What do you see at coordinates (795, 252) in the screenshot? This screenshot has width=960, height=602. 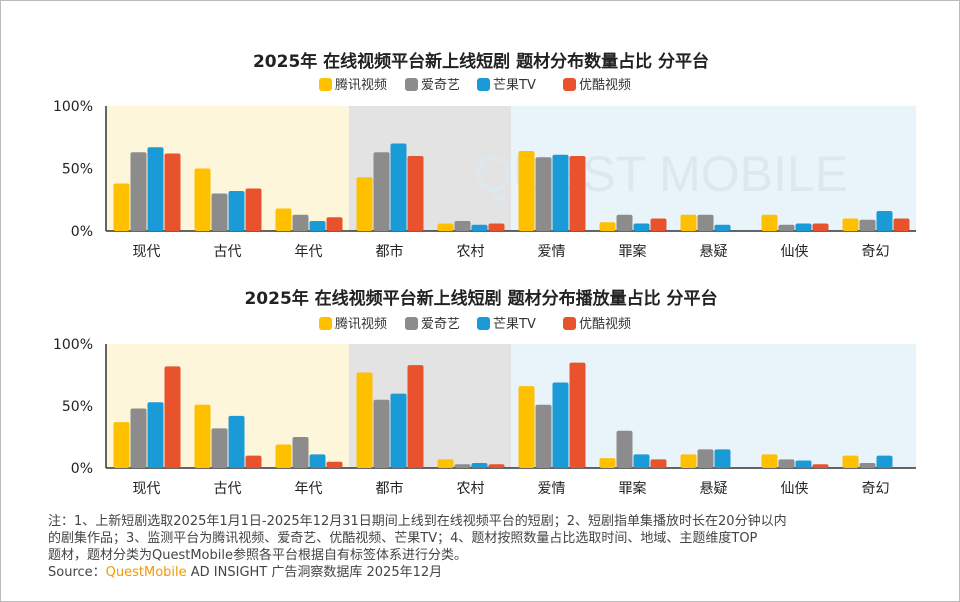 I see `x-tick-label: 仙侠` at bounding box center [795, 252].